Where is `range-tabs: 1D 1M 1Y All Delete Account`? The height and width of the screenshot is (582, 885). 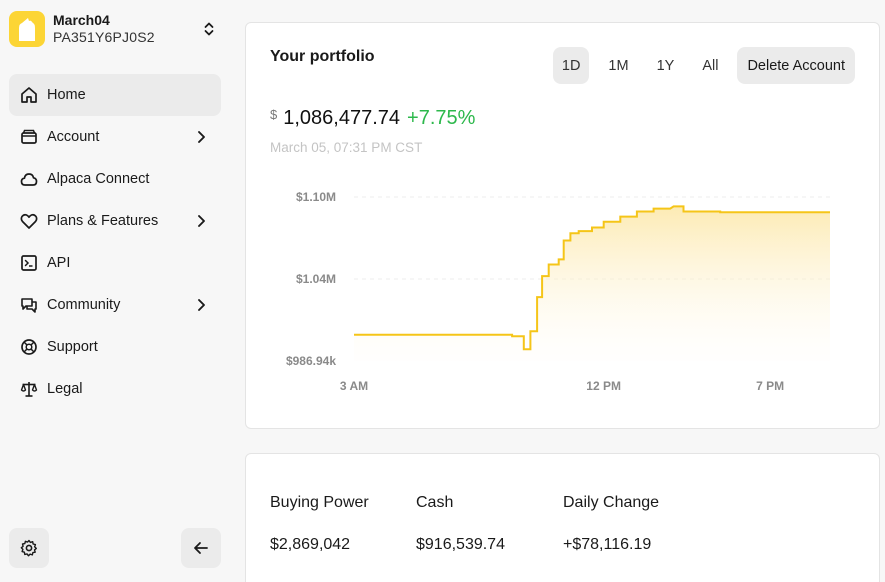
range-tabs: 1D 1M 1Y All Delete Account is located at coordinates (699, 65).